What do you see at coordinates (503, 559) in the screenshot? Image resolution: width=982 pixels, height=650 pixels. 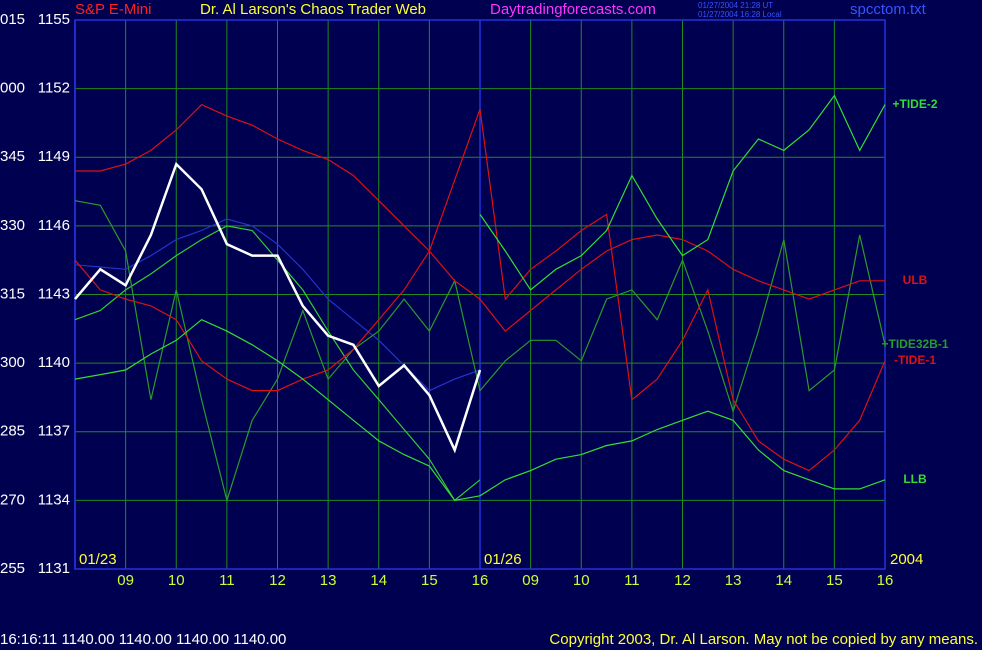 I see `date-label: 01/26` at bounding box center [503, 559].